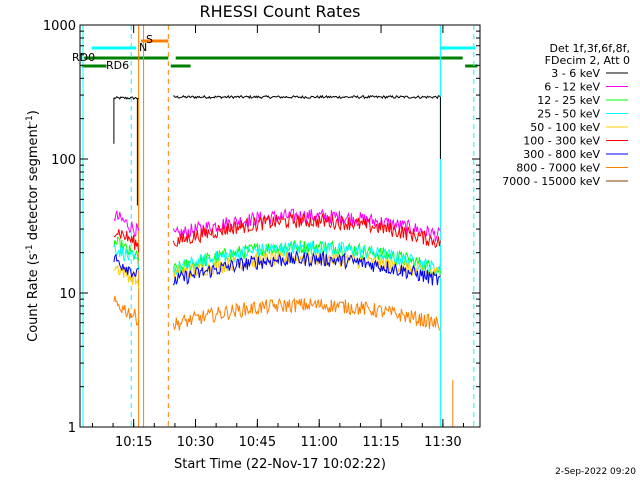 The width and height of the screenshot is (640, 480). What do you see at coordinates (380, 442) in the screenshot?
I see `x-tick-label-4: 11:15` at bounding box center [380, 442].